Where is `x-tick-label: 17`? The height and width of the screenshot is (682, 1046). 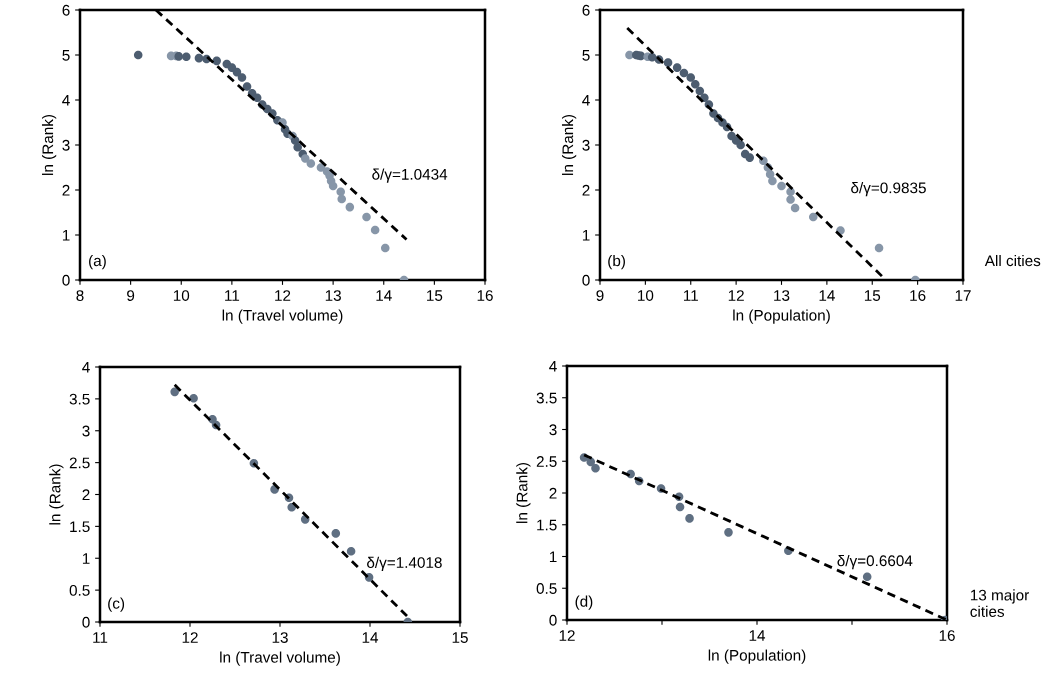 x-tick-label: 17 is located at coordinates (963, 295).